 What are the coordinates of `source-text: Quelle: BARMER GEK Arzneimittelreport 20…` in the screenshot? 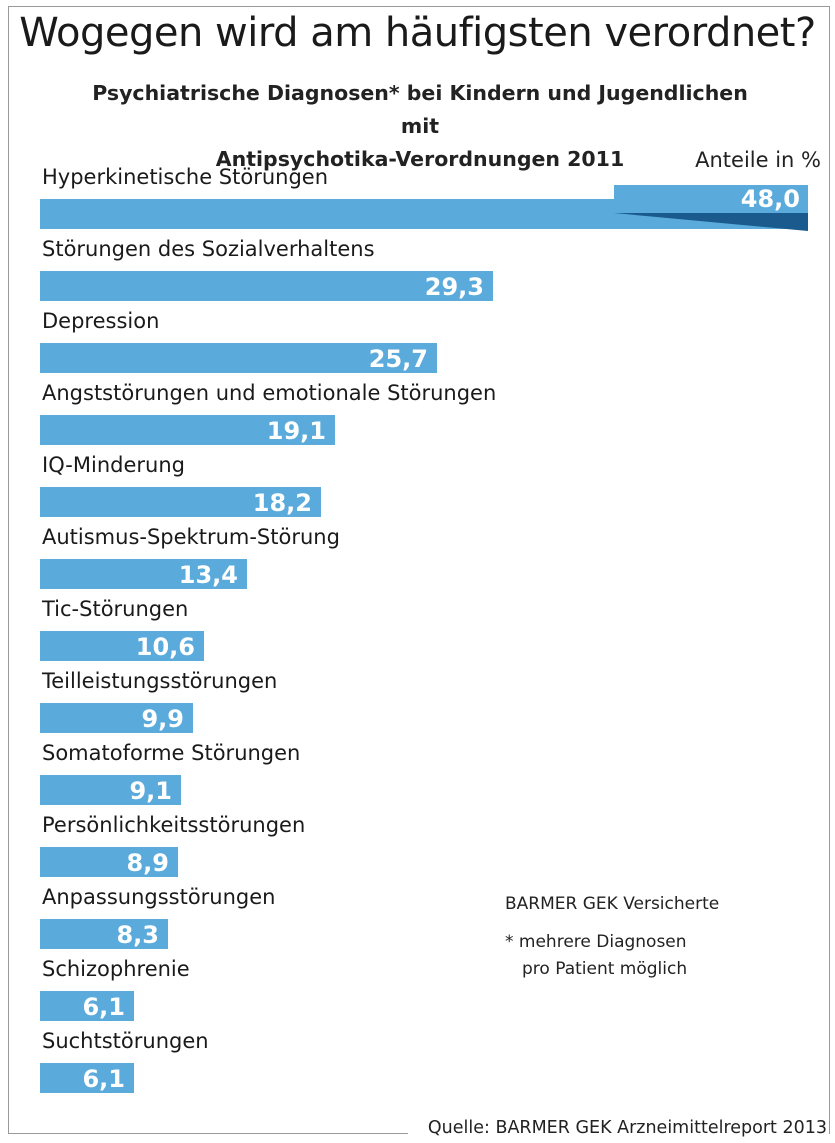 It's located at (627, 1128).